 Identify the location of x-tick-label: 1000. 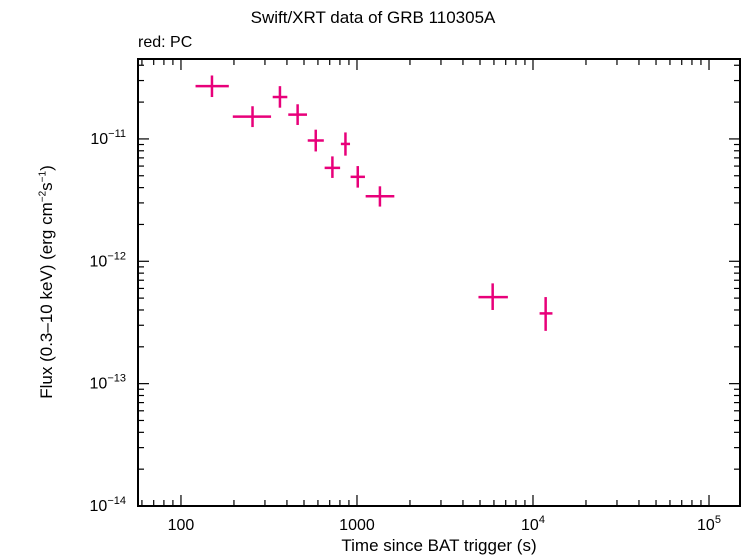
(357, 525).